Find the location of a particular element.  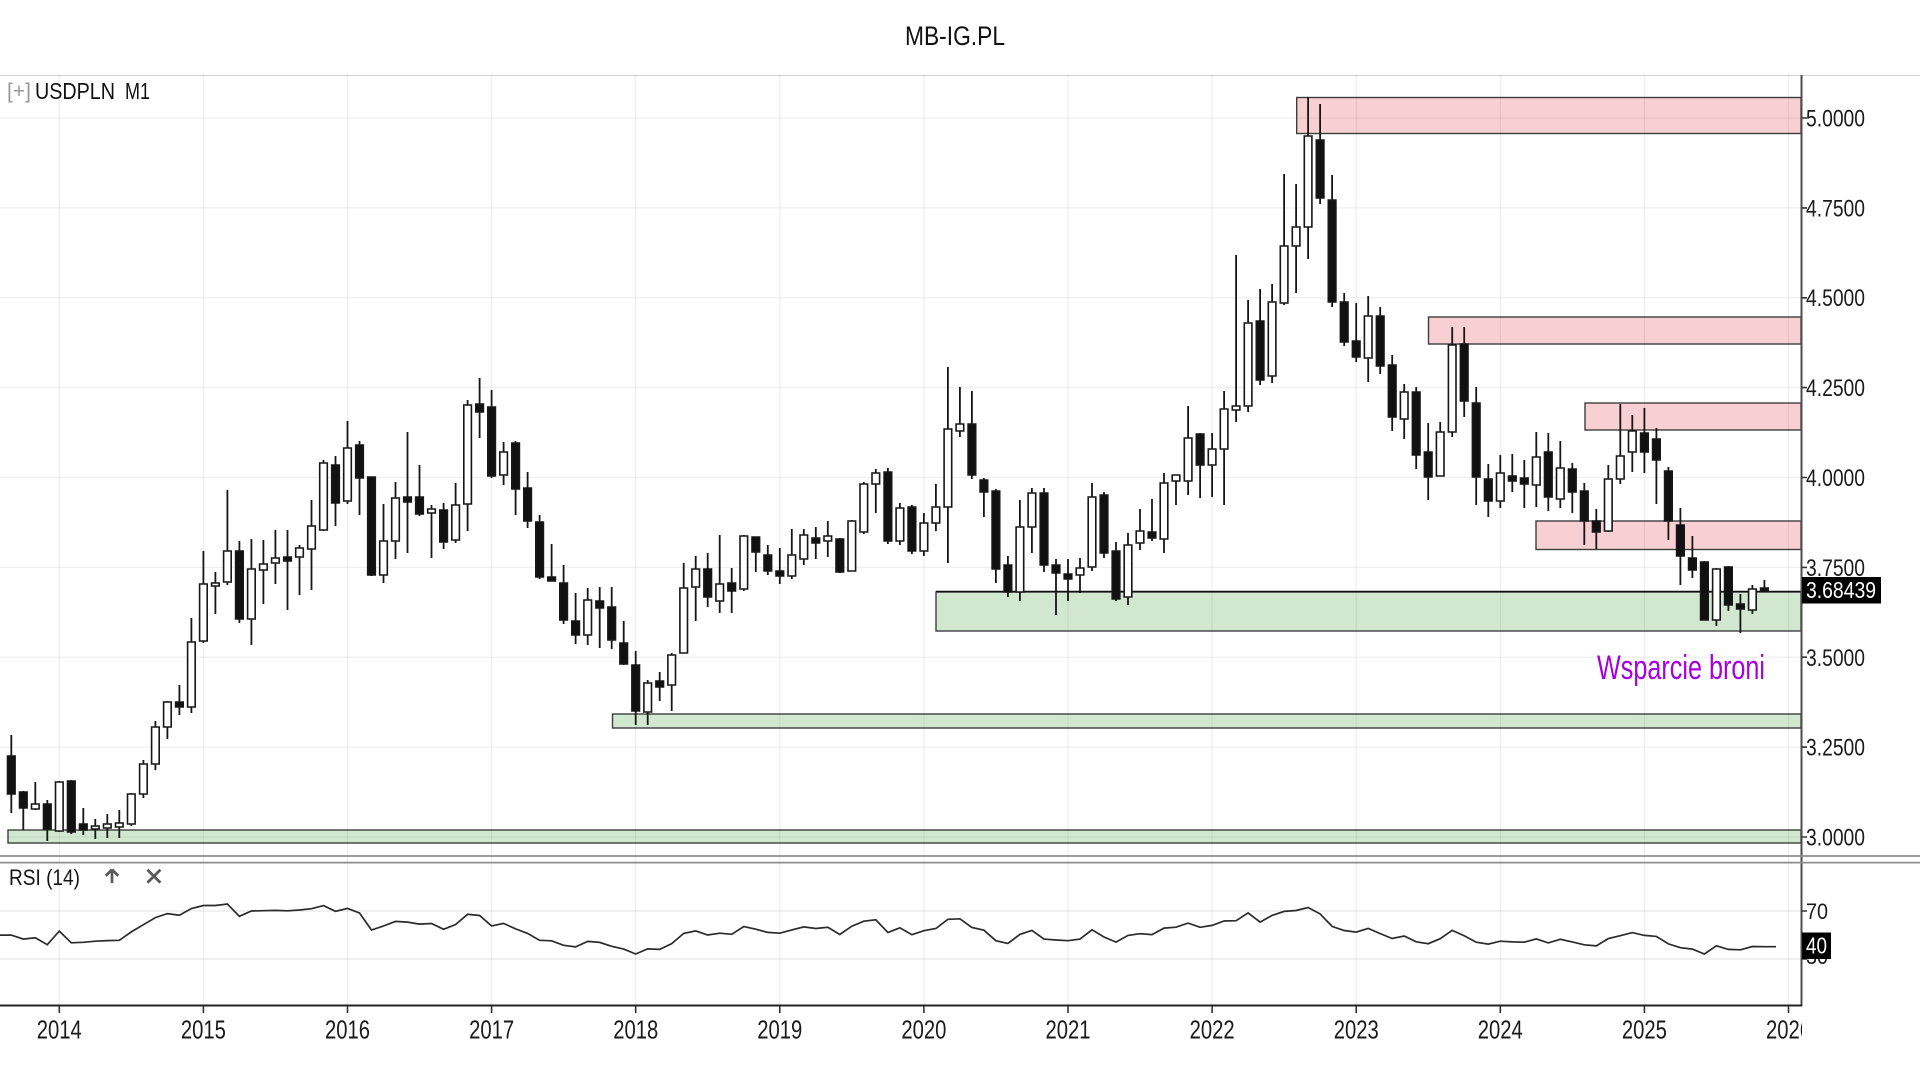

svg-text: 4.5000 is located at coordinates (1835, 298).